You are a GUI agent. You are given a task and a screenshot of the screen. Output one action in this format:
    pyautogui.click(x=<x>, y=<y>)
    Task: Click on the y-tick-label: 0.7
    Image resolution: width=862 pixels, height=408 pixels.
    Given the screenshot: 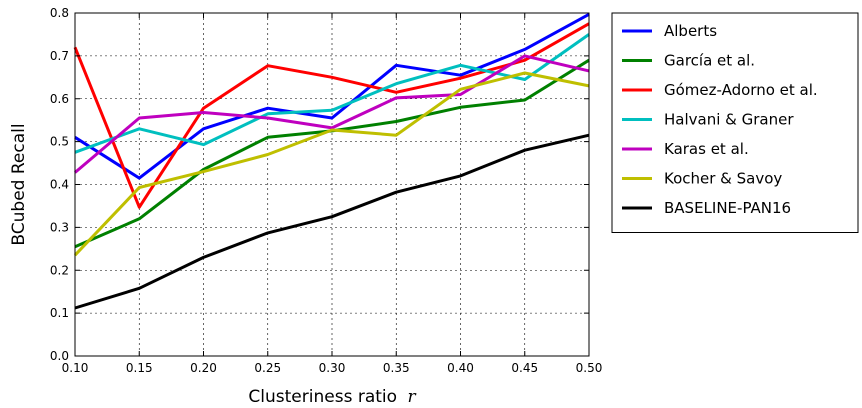 What is the action you would take?
    pyautogui.click(x=59, y=56)
    